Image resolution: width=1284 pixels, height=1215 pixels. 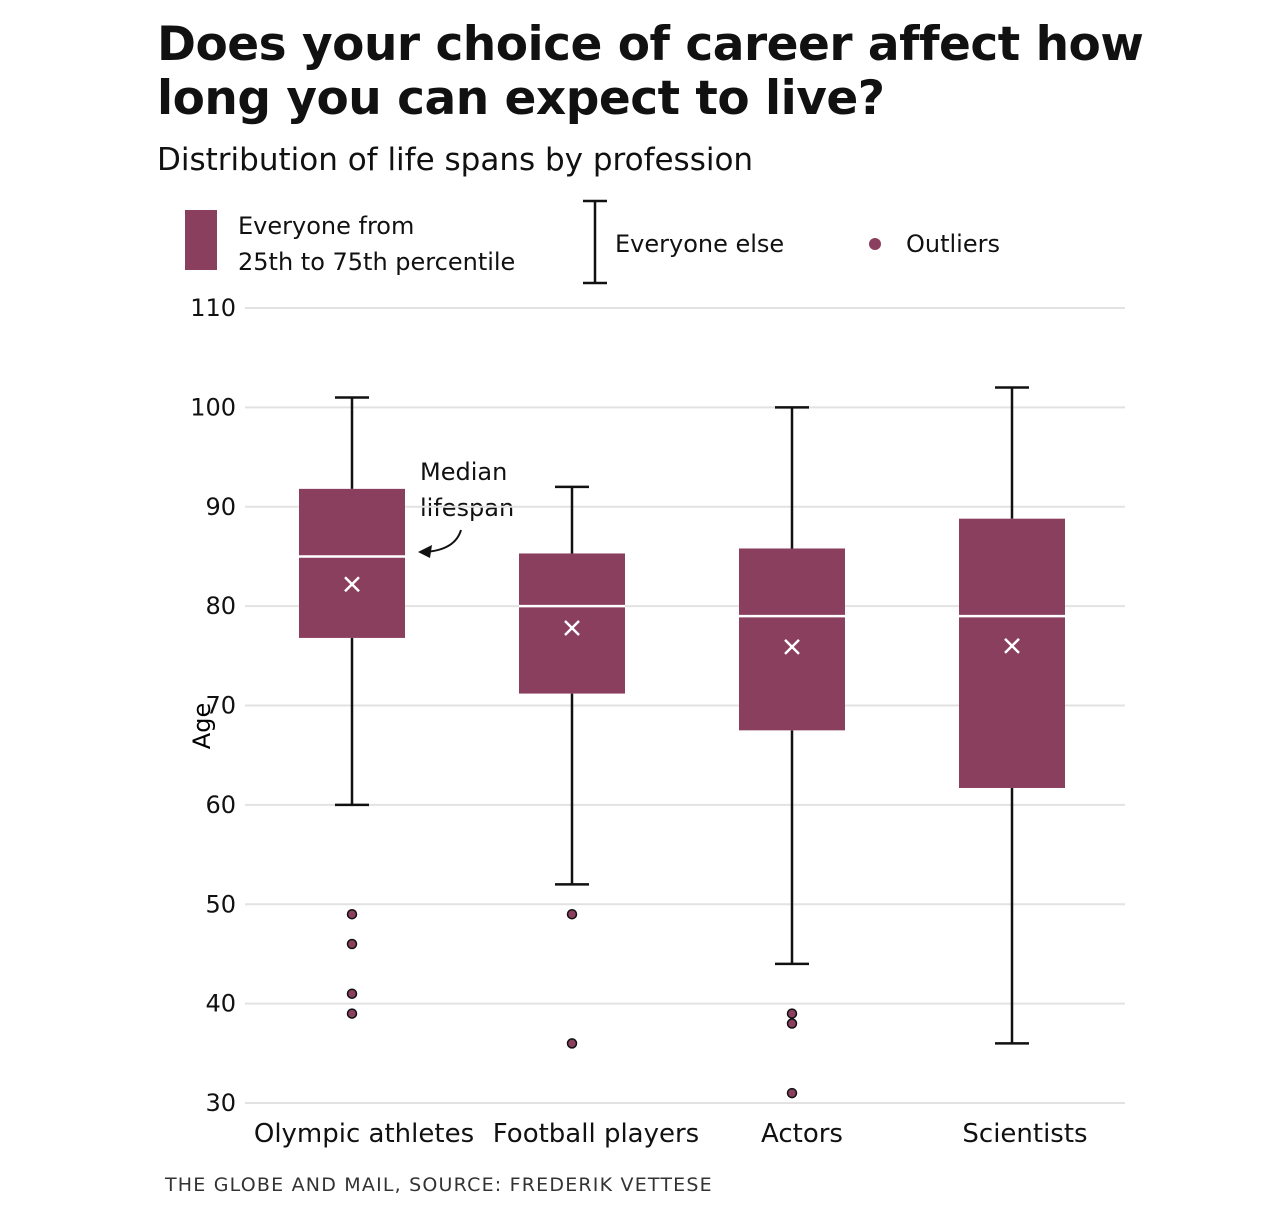 I want to click on x-tick-label: Actors, so click(x=802, y=1134).